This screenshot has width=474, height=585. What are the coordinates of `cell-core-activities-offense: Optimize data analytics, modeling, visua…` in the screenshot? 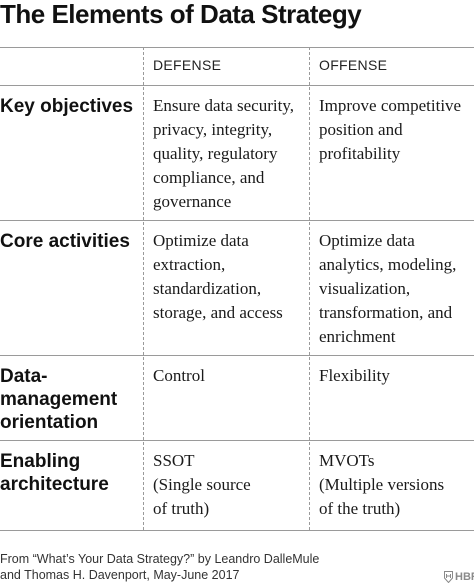 It's located at (396, 289).